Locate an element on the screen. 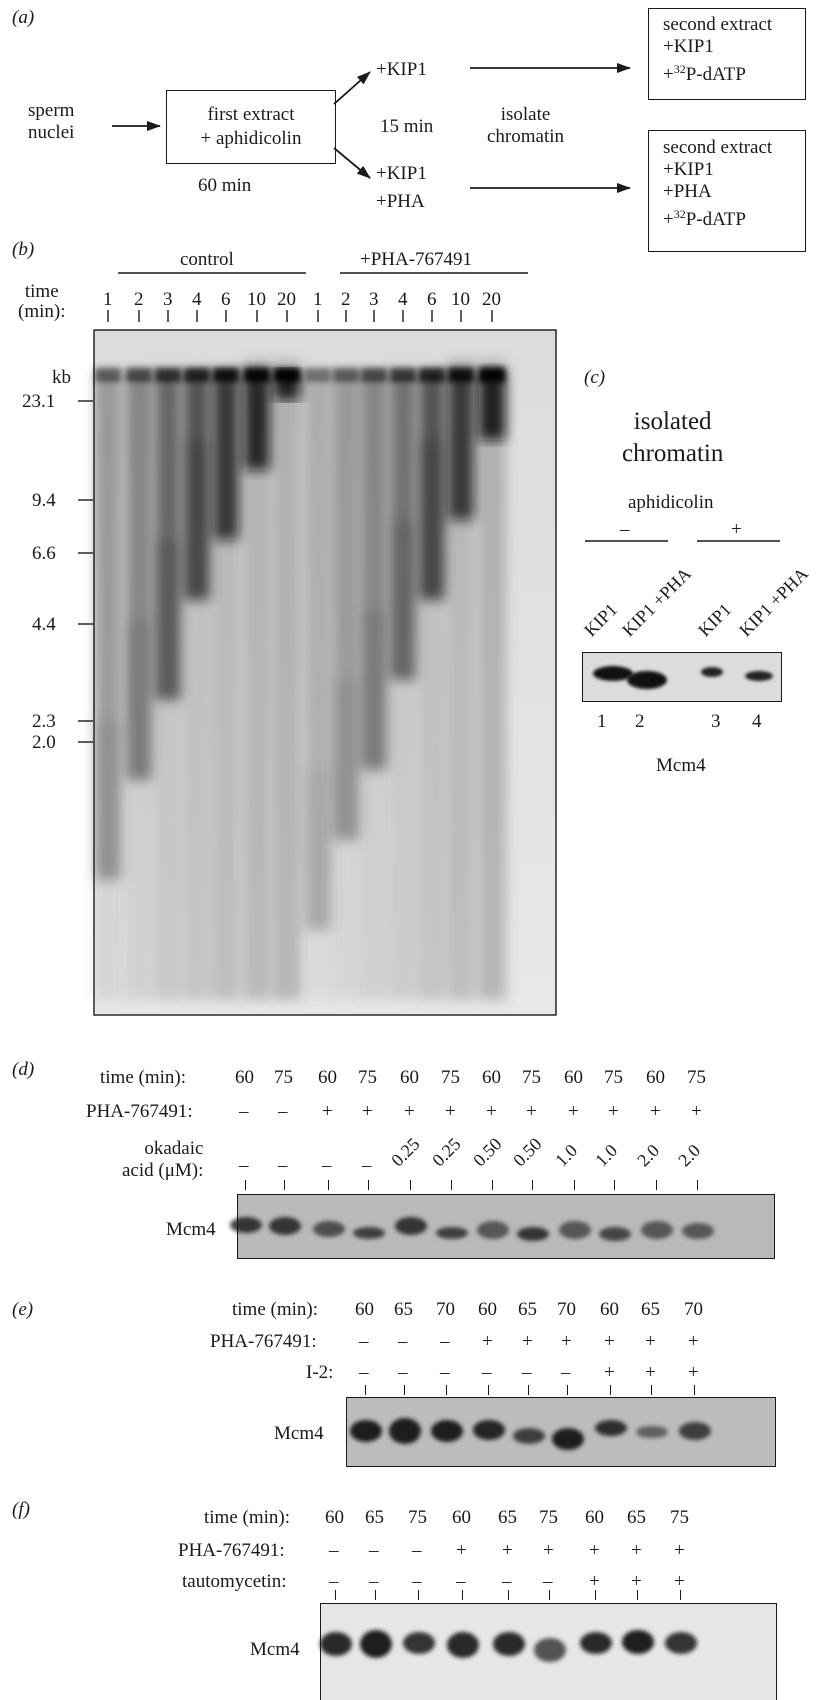 The height and width of the screenshot is (1700, 839). f-tm-4: – is located at coordinates (461, 1581).